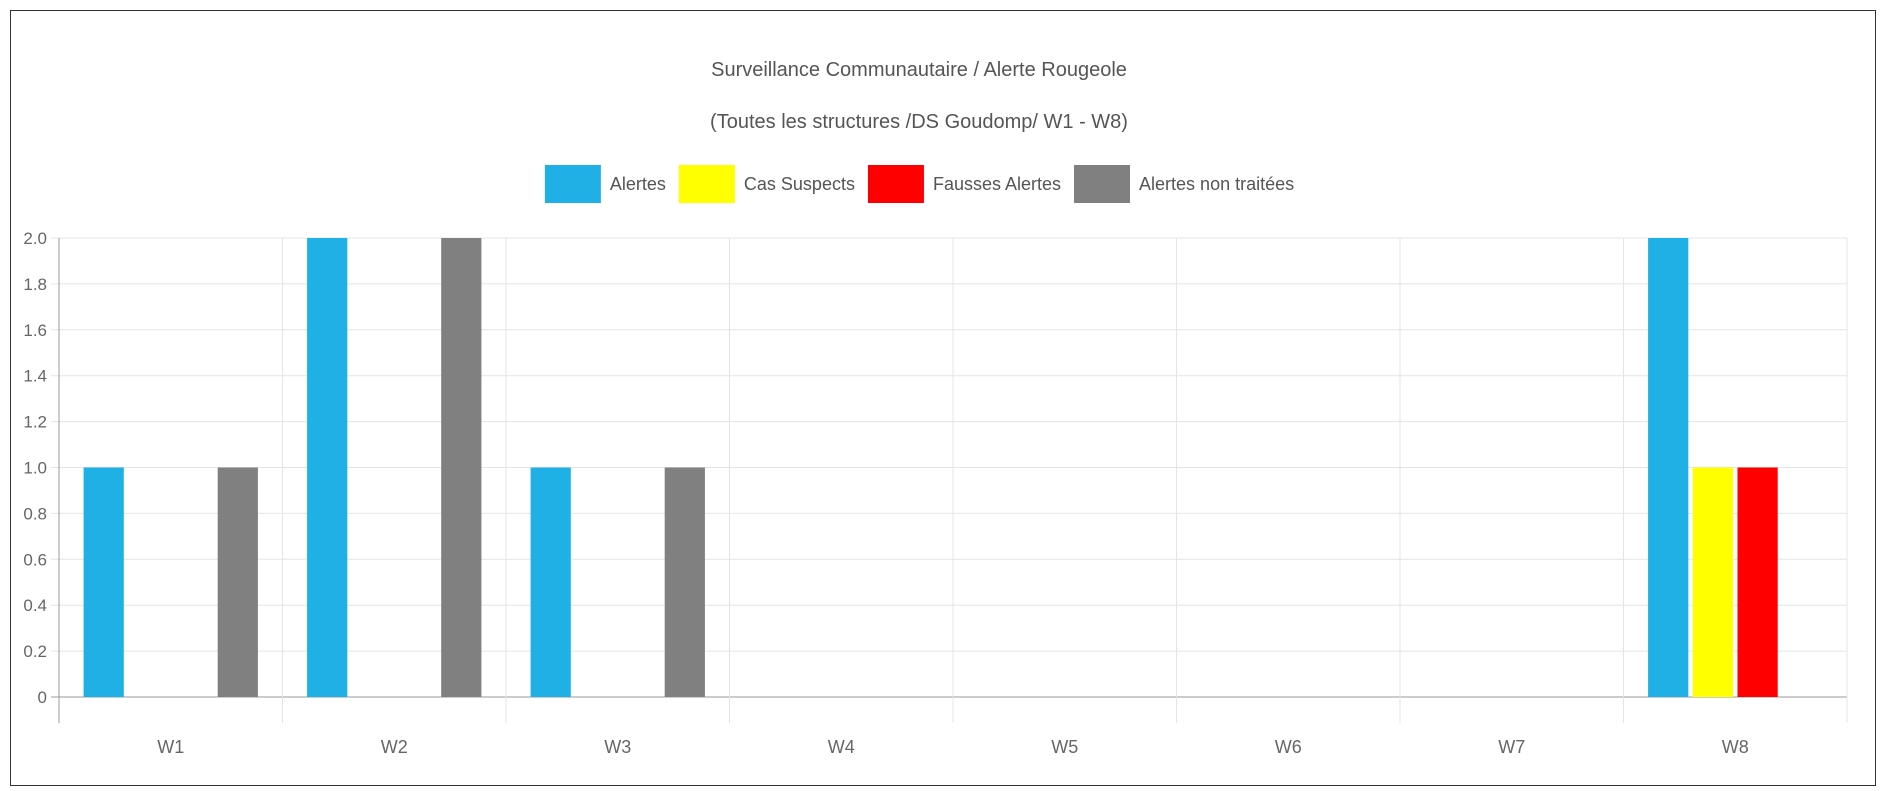 The image size is (1888, 791). Describe the element at coordinates (638, 184) in the screenshot. I see `legend-label: Alertes` at that location.